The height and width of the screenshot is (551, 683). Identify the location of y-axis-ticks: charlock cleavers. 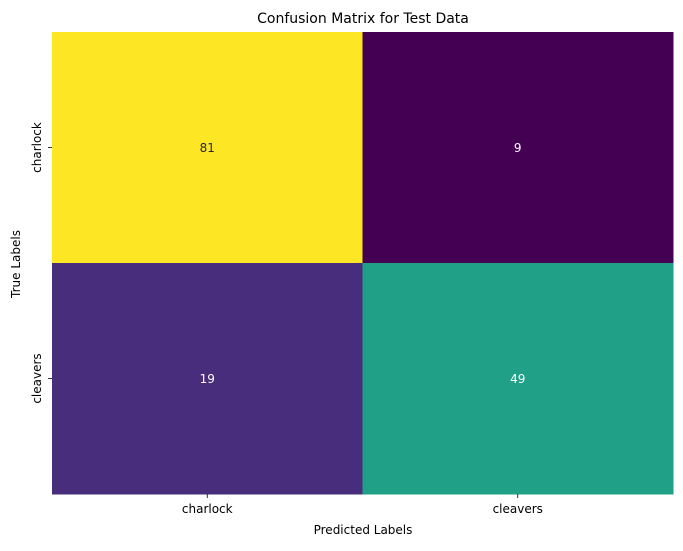
(41, 263).